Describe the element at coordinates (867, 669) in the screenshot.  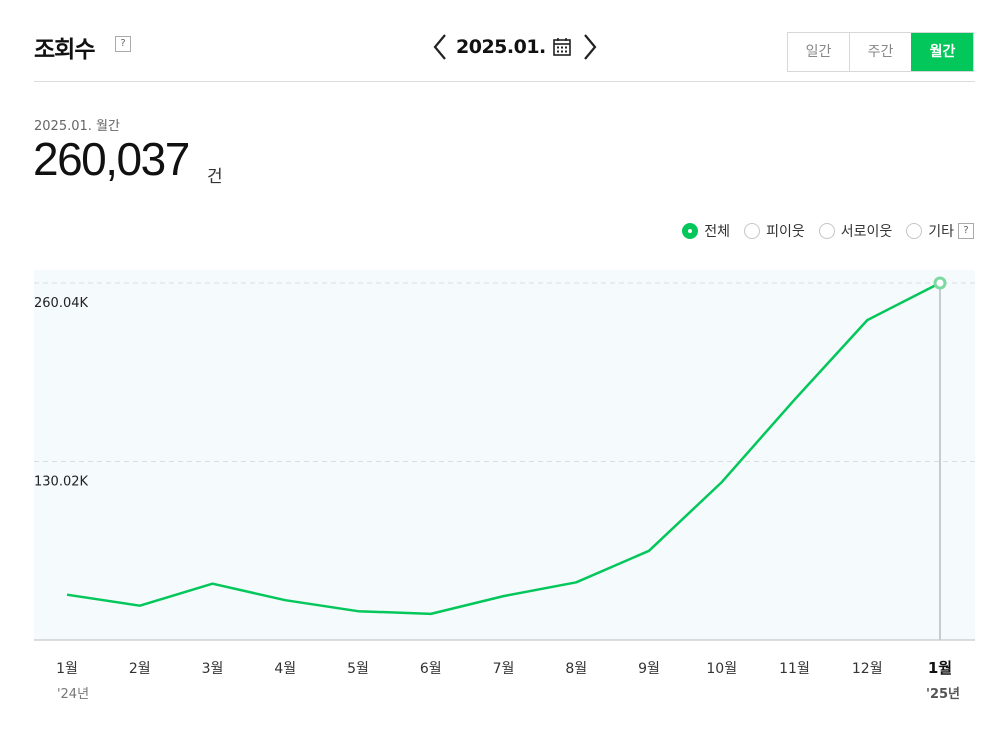
I see `x-tick-label: 12월` at that location.